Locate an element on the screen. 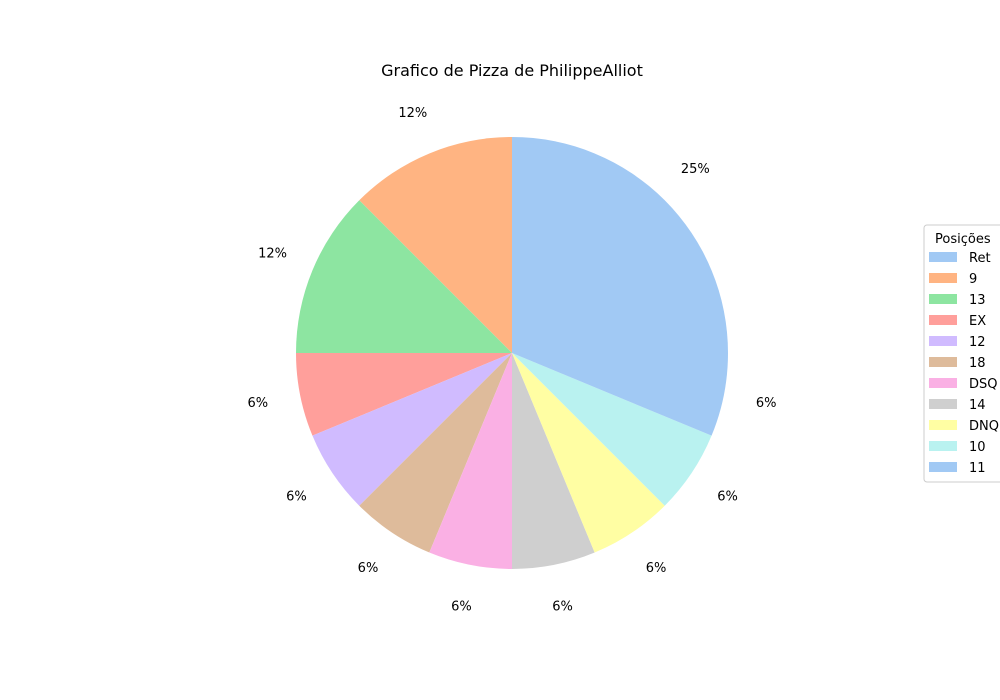 The image size is (1000, 700). pct-label-ret: 25% is located at coordinates (695, 169).